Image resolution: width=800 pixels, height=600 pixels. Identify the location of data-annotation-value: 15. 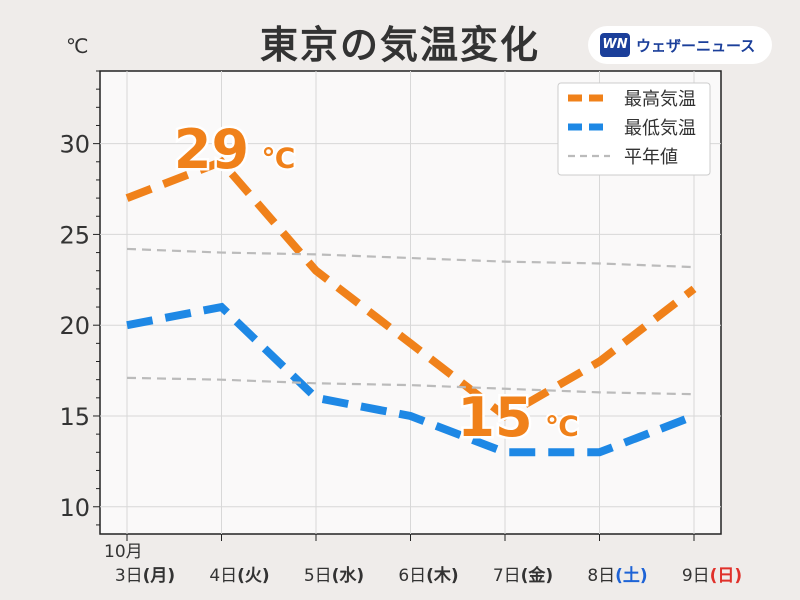
(494, 417).